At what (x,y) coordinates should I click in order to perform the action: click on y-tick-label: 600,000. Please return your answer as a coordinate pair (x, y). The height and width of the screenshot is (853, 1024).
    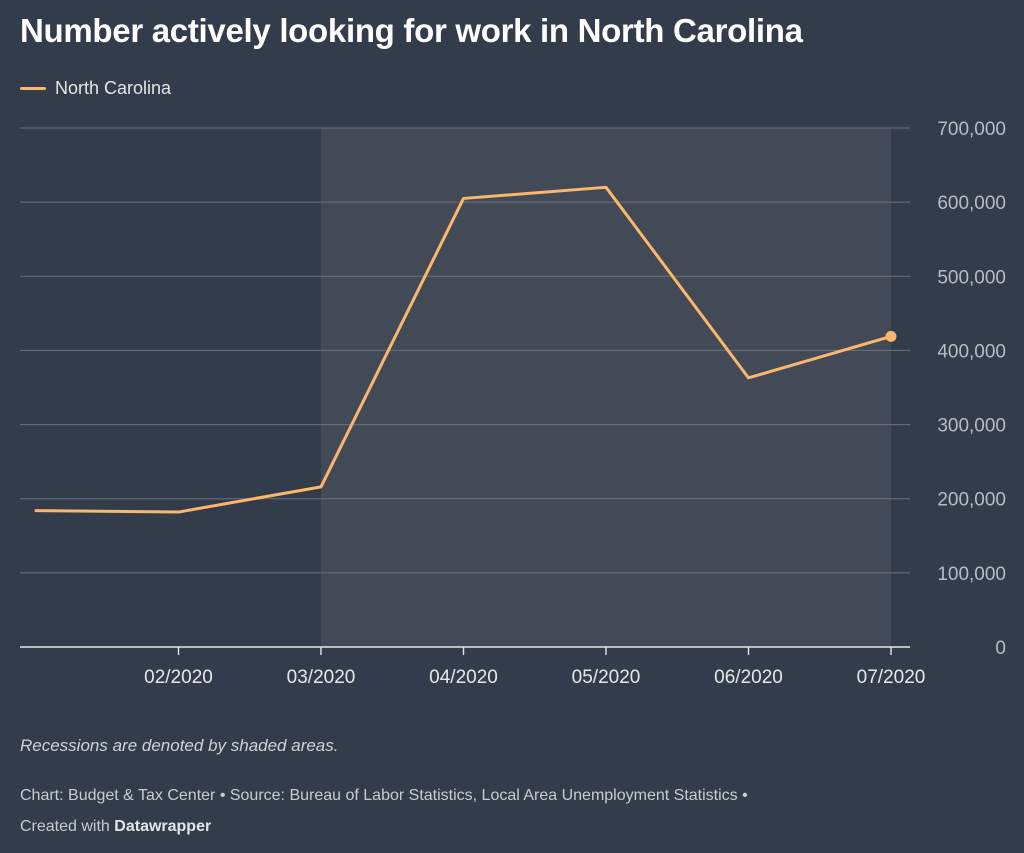
    Looking at the image, I should click on (971, 203).